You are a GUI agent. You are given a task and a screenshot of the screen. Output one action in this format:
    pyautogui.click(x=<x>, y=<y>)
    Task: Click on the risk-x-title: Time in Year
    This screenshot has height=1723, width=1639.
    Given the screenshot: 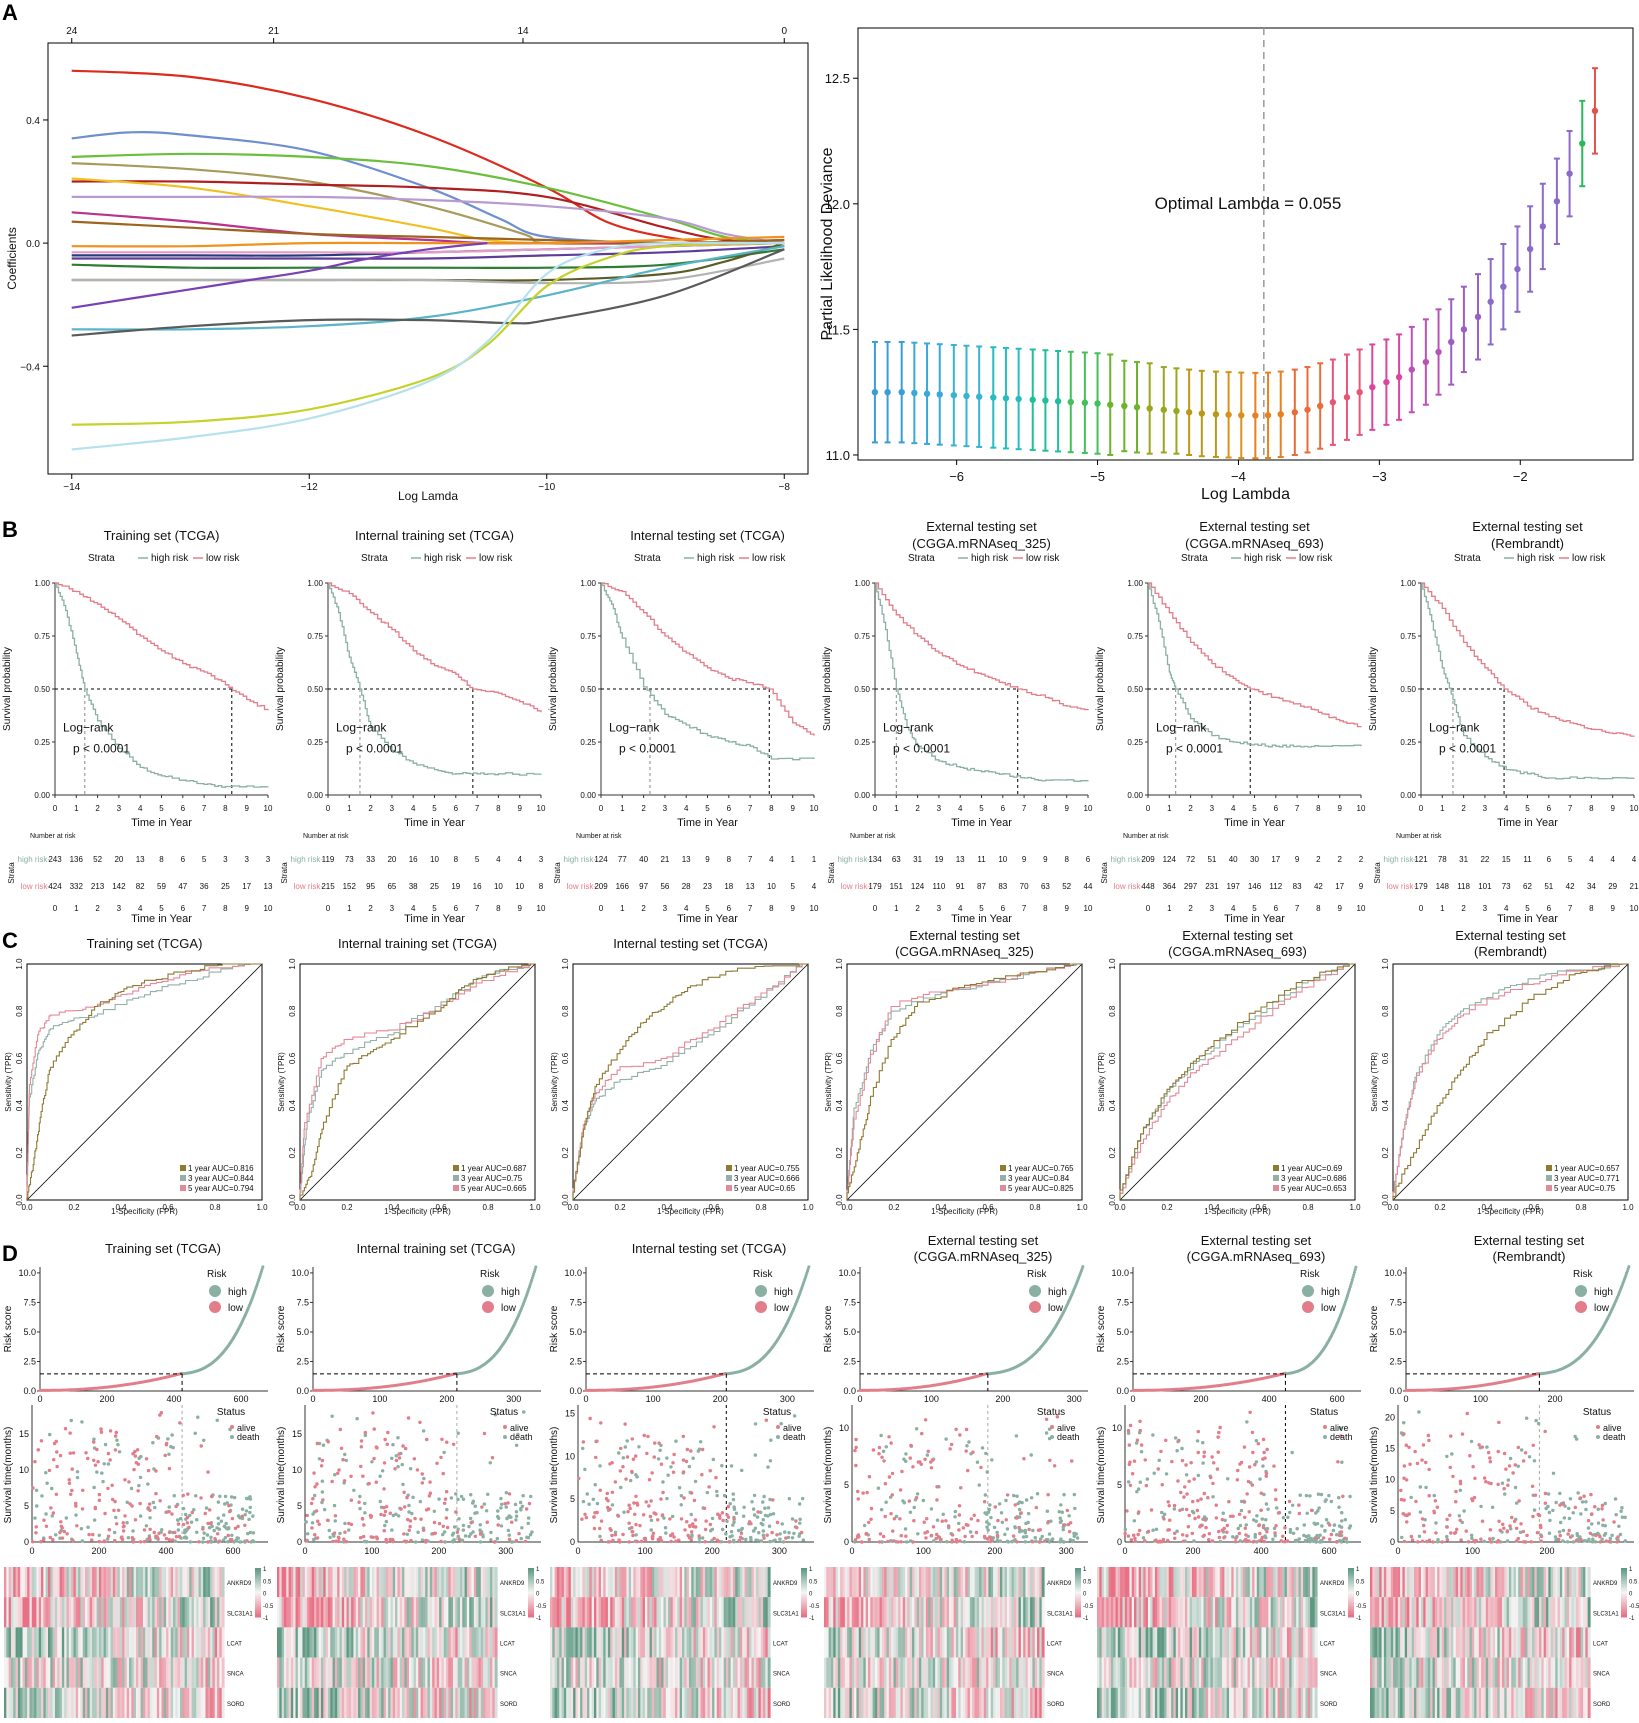 What is the action you would take?
    pyautogui.click(x=707, y=919)
    